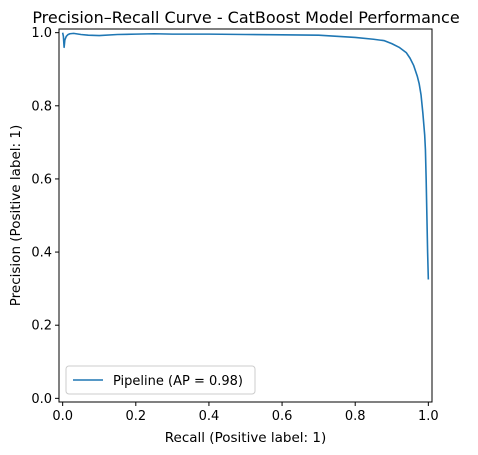 The image size is (478, 455). I want to click on x-axis-label: Recall (Positive label: 1), so click(246, 438).